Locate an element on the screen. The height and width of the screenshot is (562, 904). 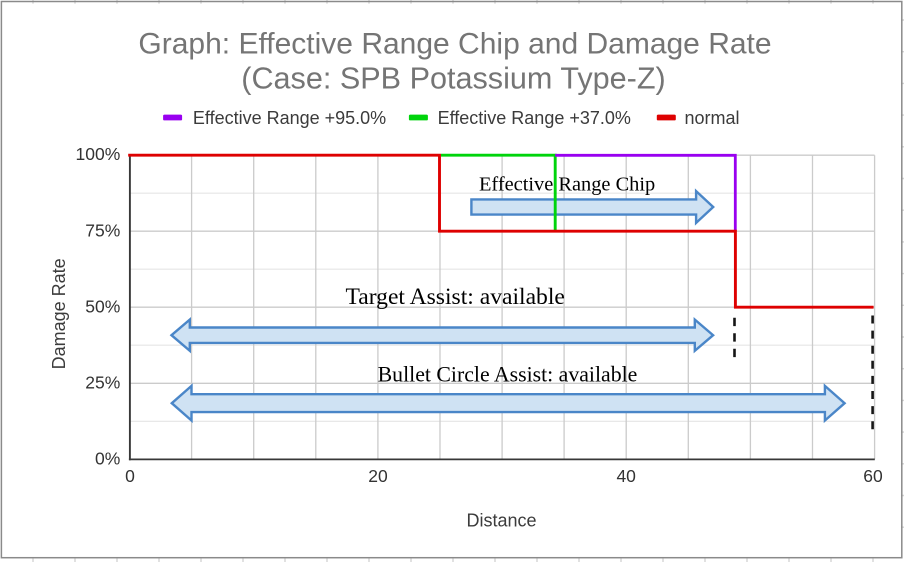
svg-text: Damage Rate is located at coordinates (59, 313).